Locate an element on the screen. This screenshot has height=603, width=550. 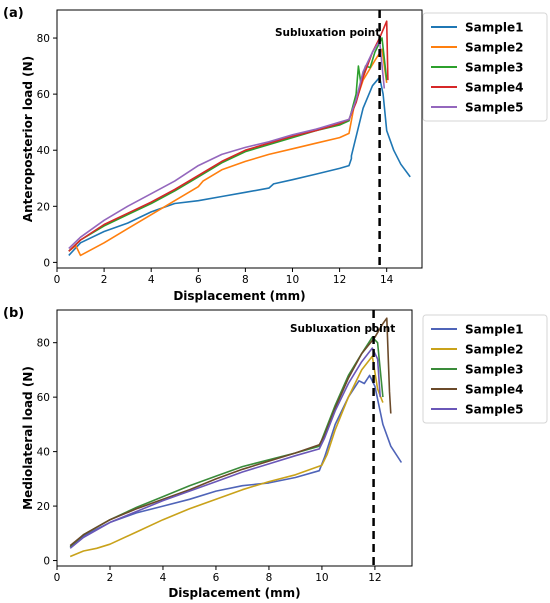
y-axis-label: Mediolateral load (N) is located at coordinates (28, 438).